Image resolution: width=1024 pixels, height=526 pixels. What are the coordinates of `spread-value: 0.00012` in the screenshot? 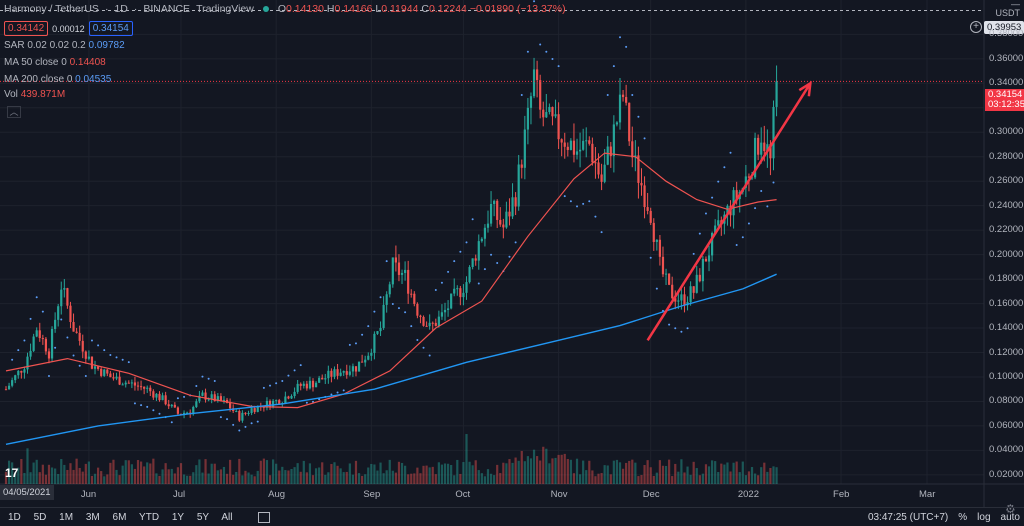 It's located at (68, 28).